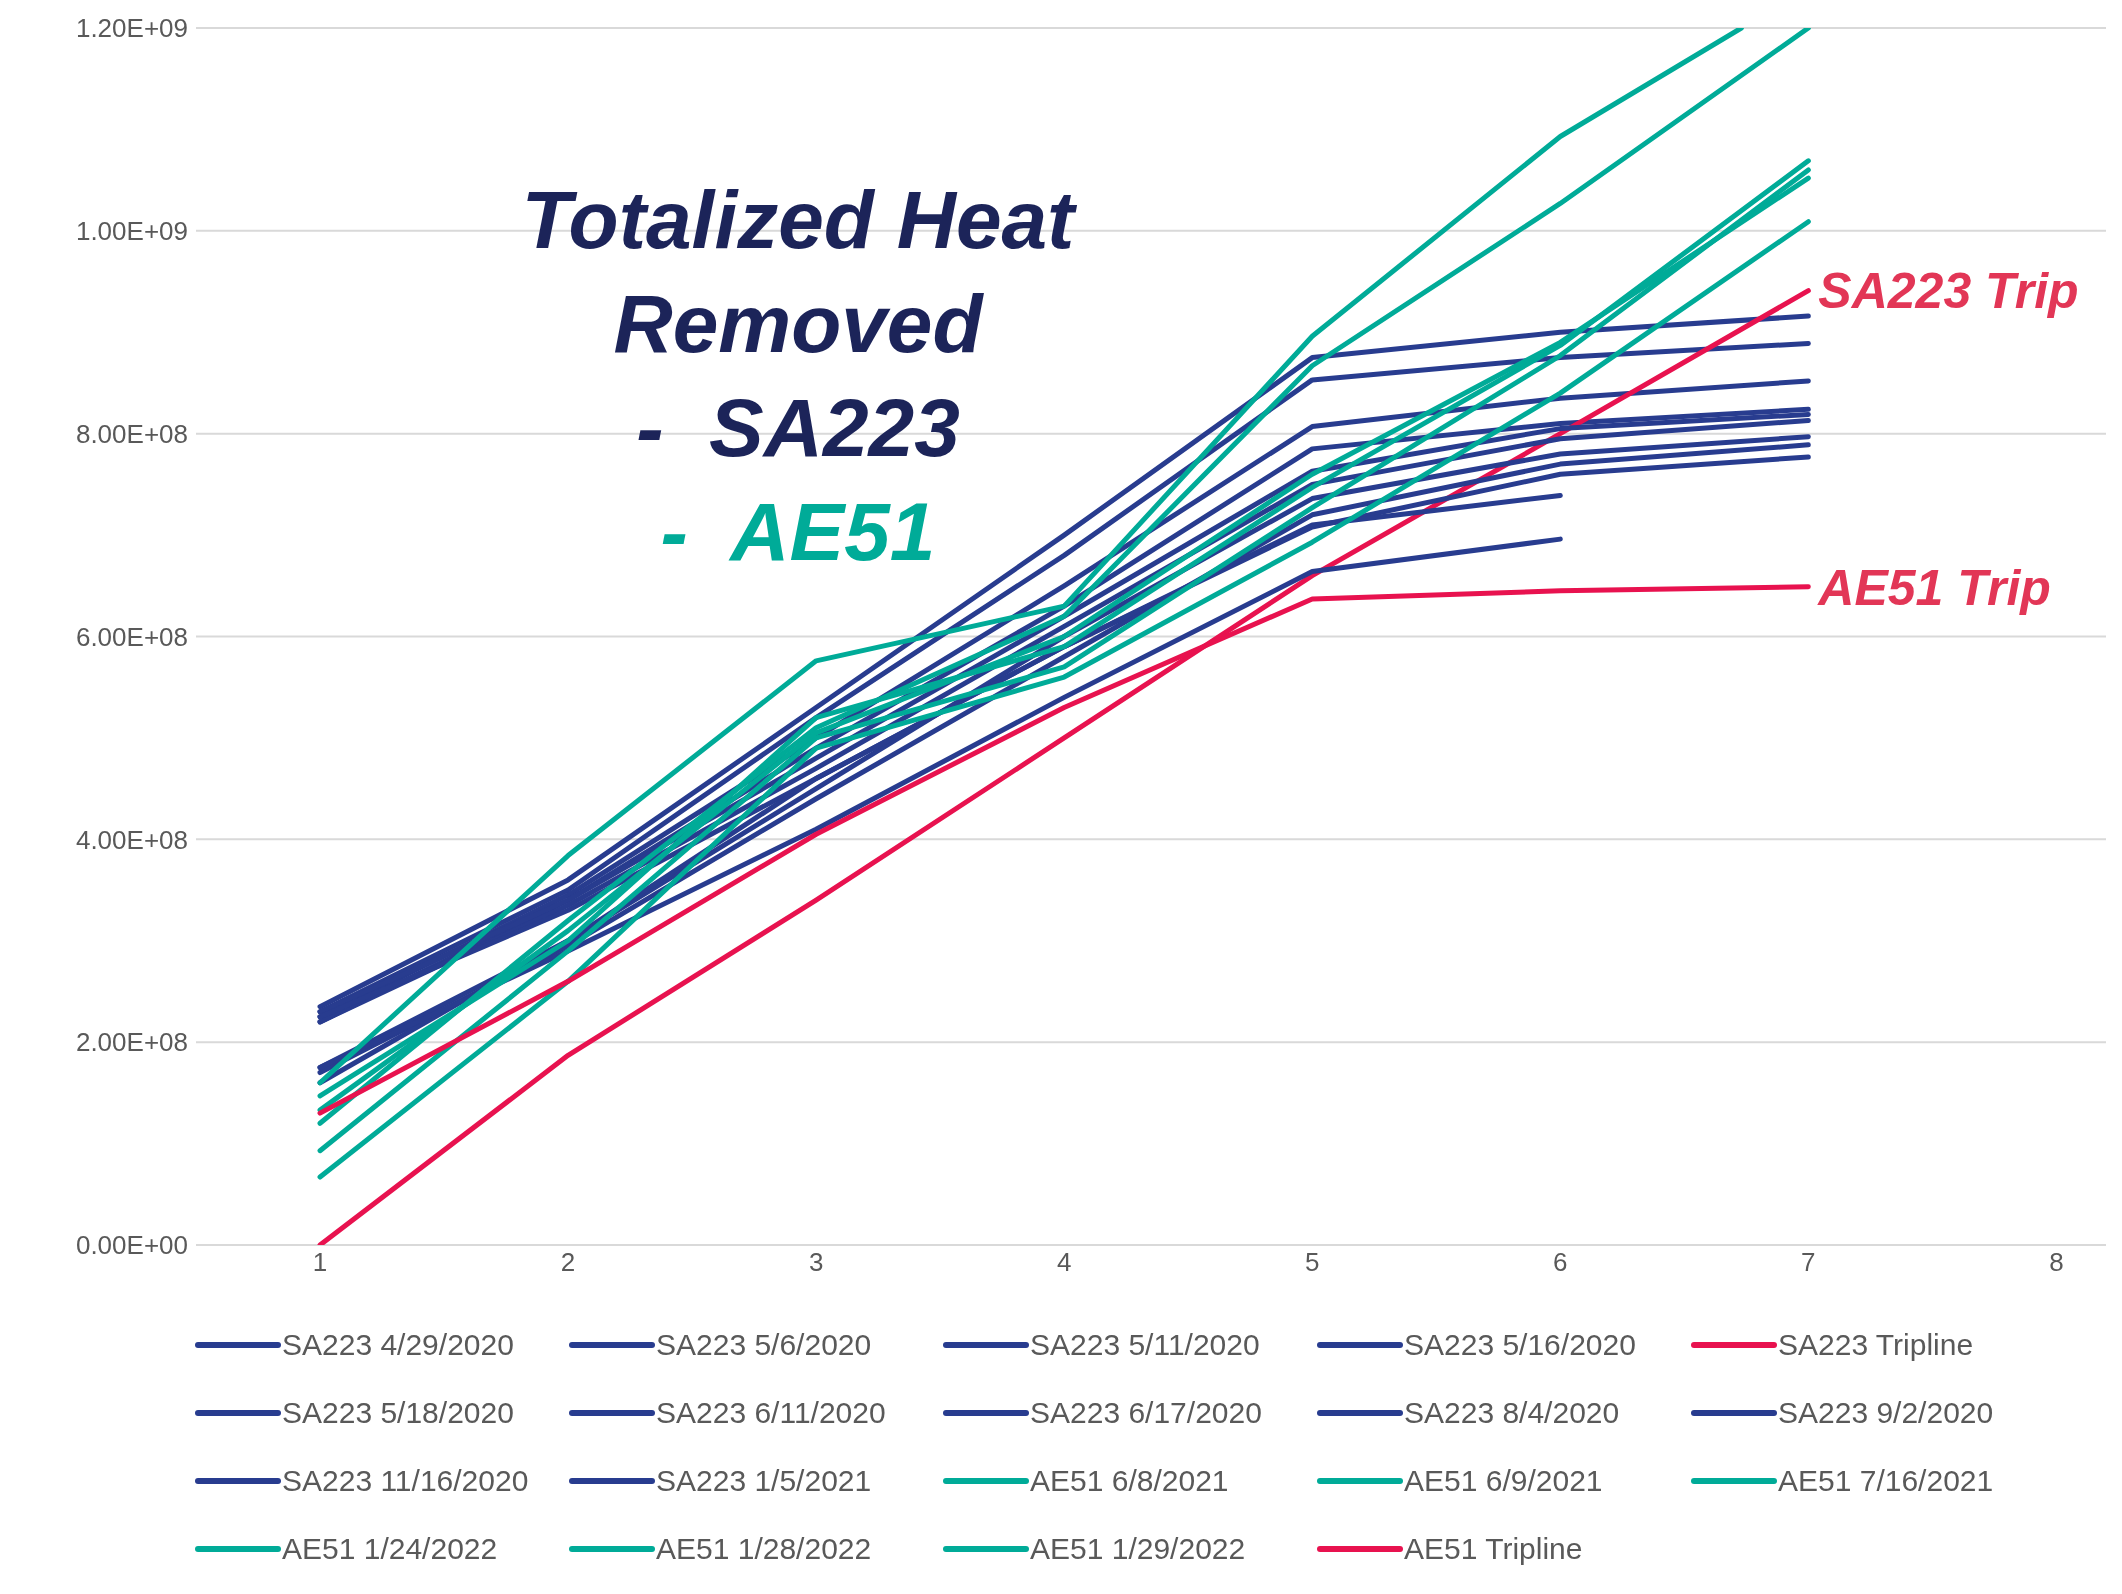 The width and height of the screenshot is (2122, 1594). What do you see at coordinates (131, 1042) in the screenshot?
I see `y-tick-label: 2.00E+08` at bounding box center [131, 1042].